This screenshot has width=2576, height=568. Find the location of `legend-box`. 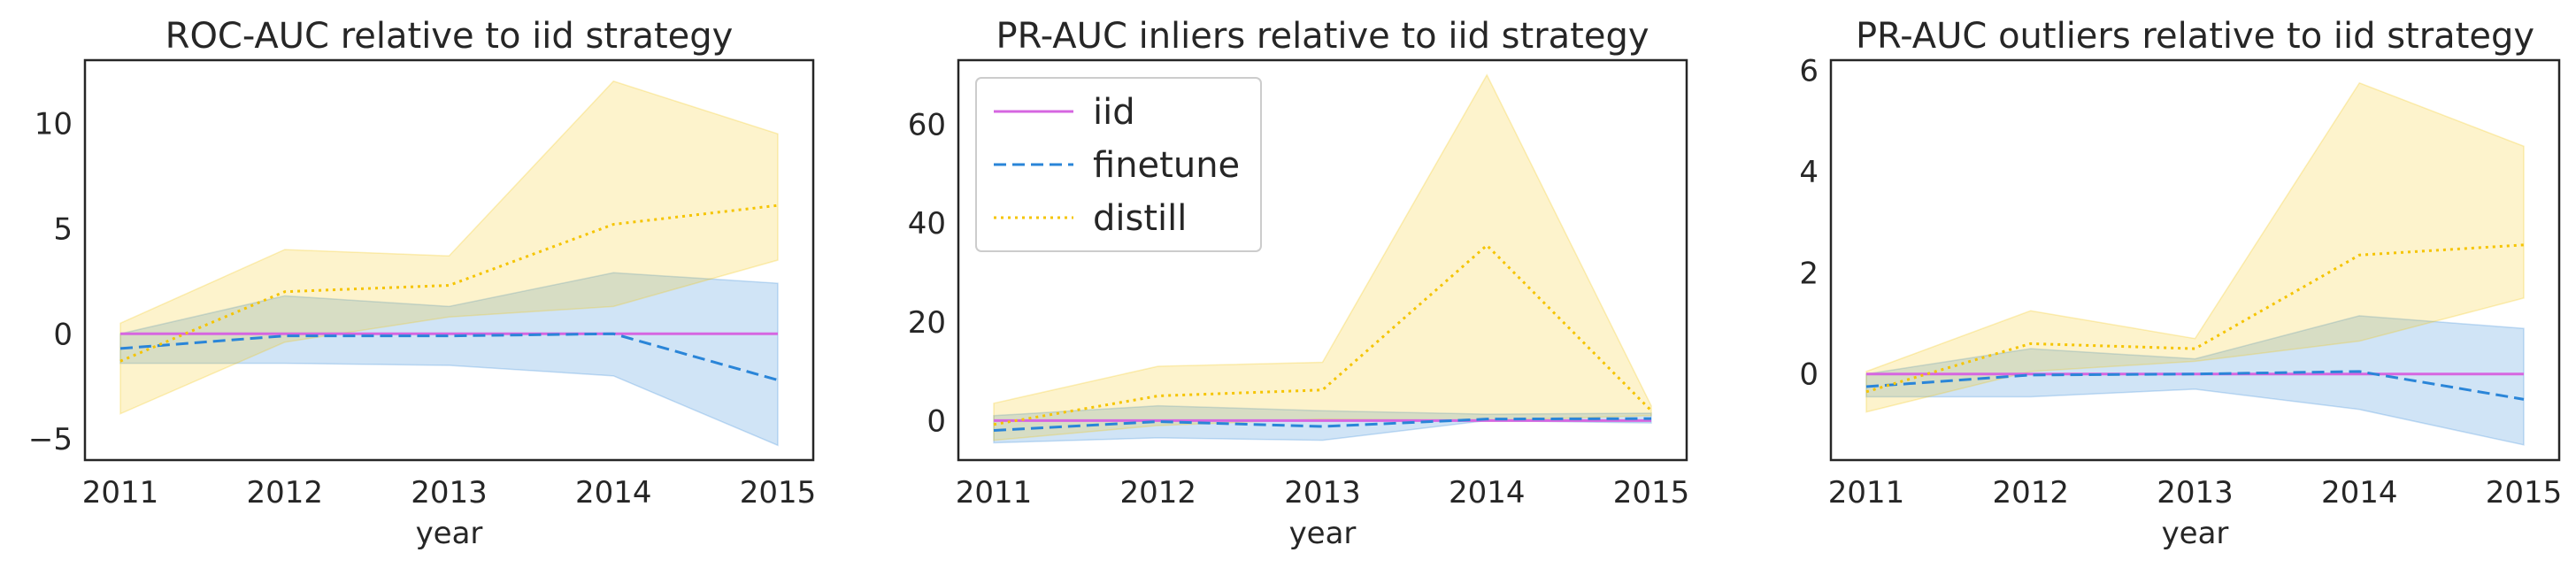

legend-box is located at coordinates (1118, 164).